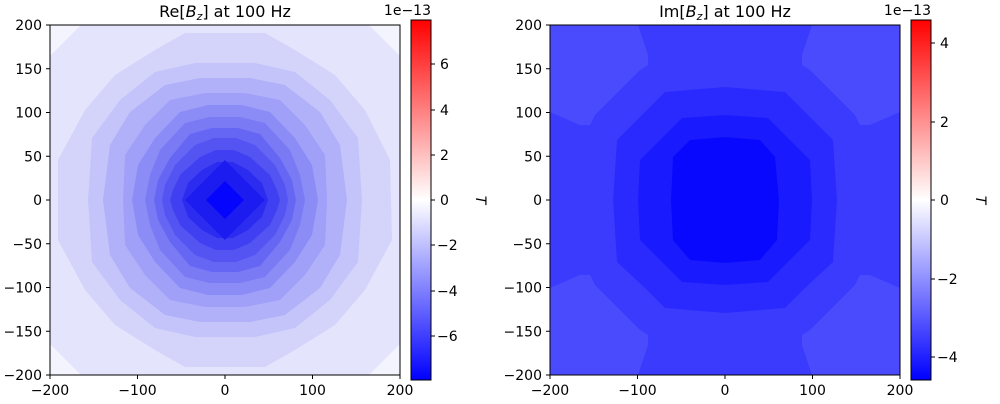 The image size is (1000, 404). Describe the element at coordinates (548, 200) in the screenshot. I see `im-bz-yticks` at that location.